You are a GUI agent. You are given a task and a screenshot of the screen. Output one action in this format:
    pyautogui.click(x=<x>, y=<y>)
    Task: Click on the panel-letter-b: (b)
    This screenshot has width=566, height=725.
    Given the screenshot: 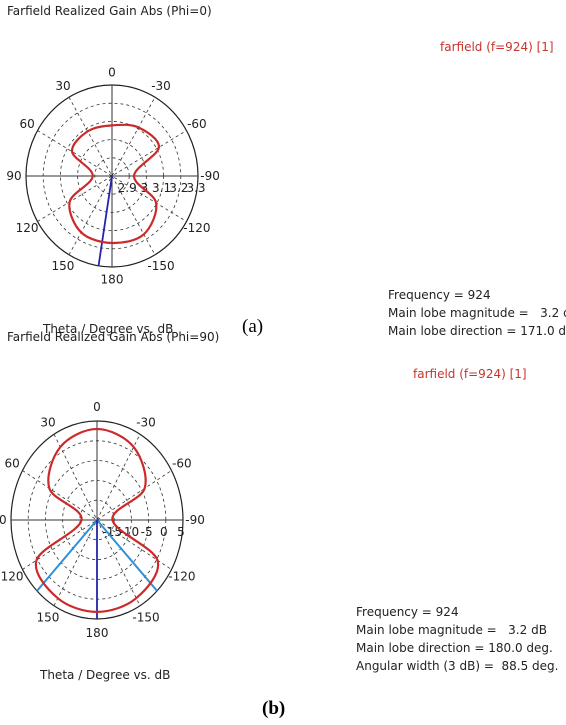 What is the action you would take?
    pyautogui.click(x=274, y=708)
    